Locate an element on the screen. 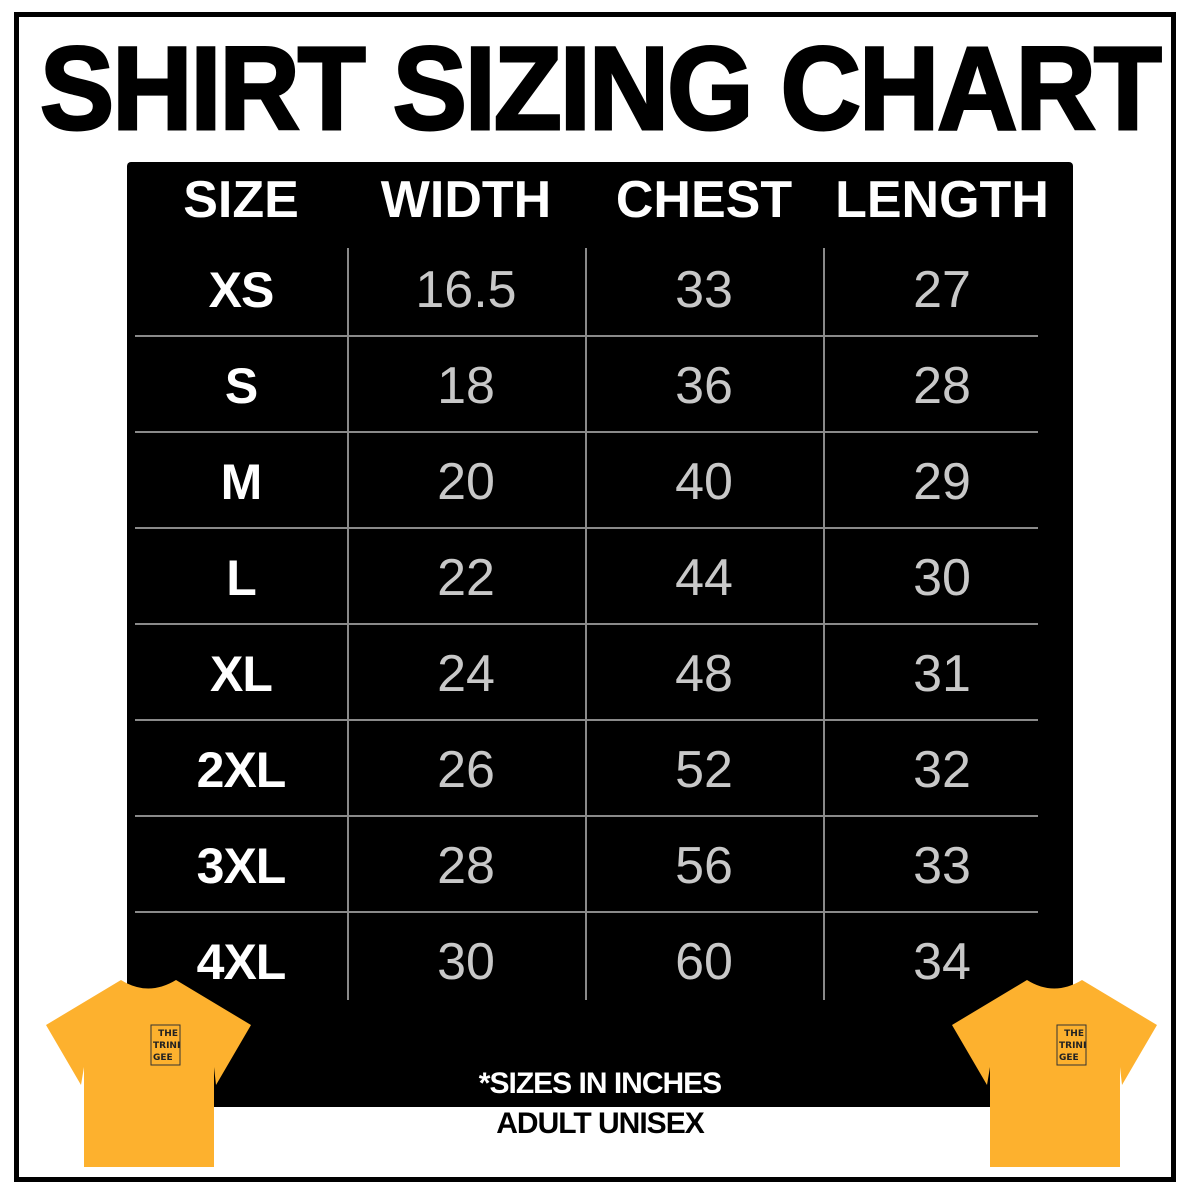  length-value: 30 is located at coordinates (942, 578).